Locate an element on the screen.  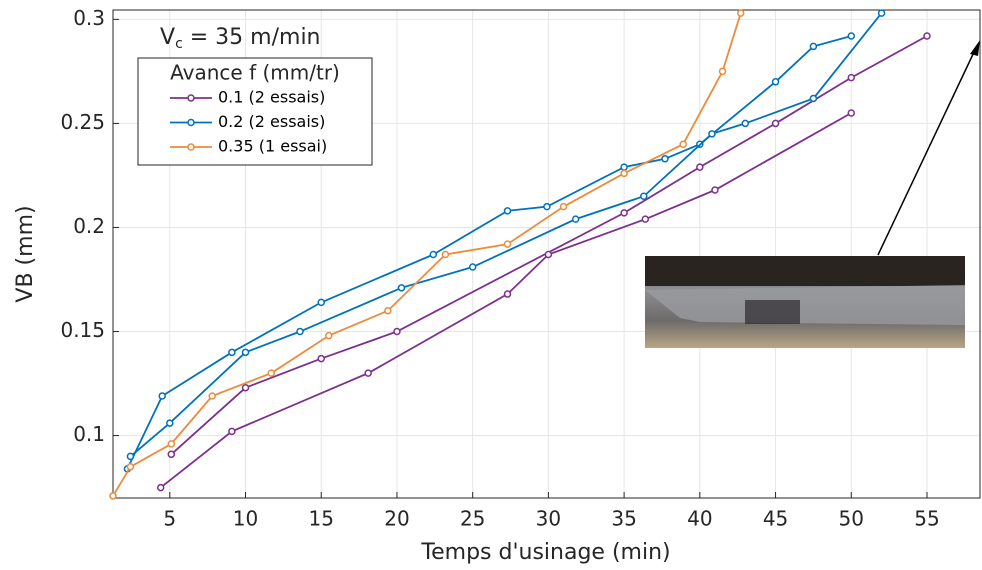
annotation: Vc = 35 m/min is located at coordinates (240, 38).